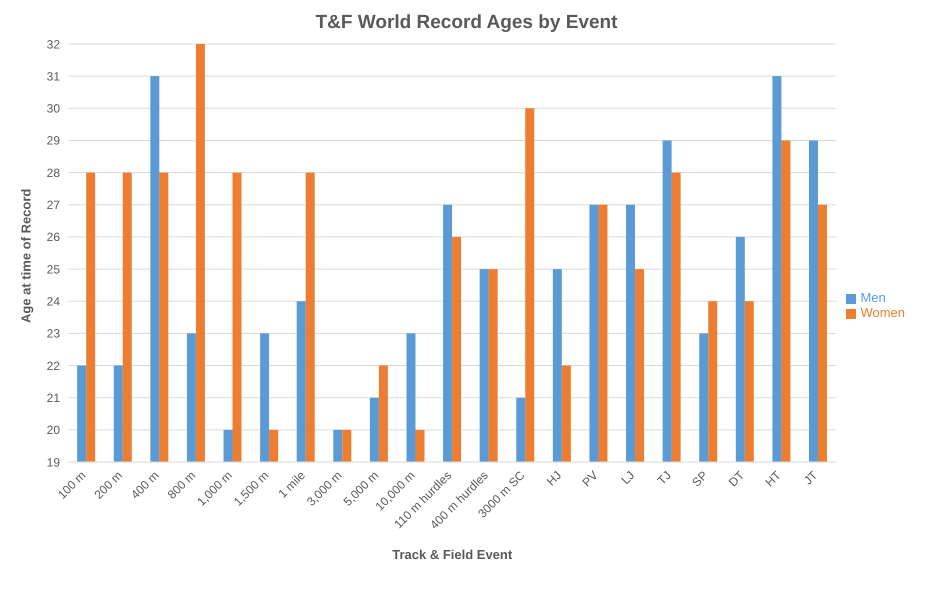 Image resolution: width=933 pixels, height=603 pixels. Describe the element at coordinates (773, 479) in the screenshot. I see `x-tick-label: HT` at that location.